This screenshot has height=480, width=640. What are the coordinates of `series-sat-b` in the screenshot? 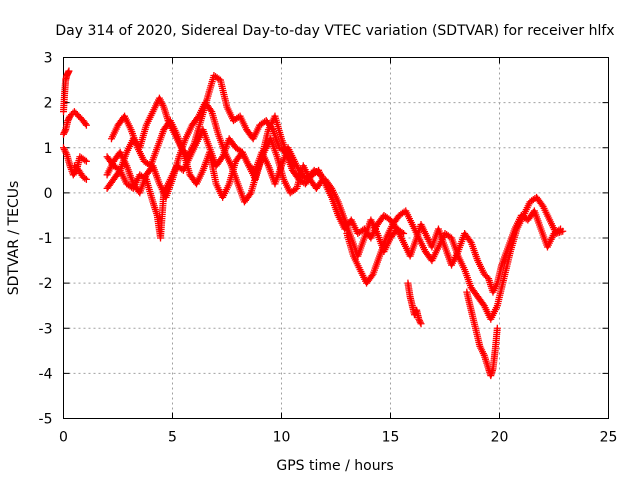 It's located at (66, 91).